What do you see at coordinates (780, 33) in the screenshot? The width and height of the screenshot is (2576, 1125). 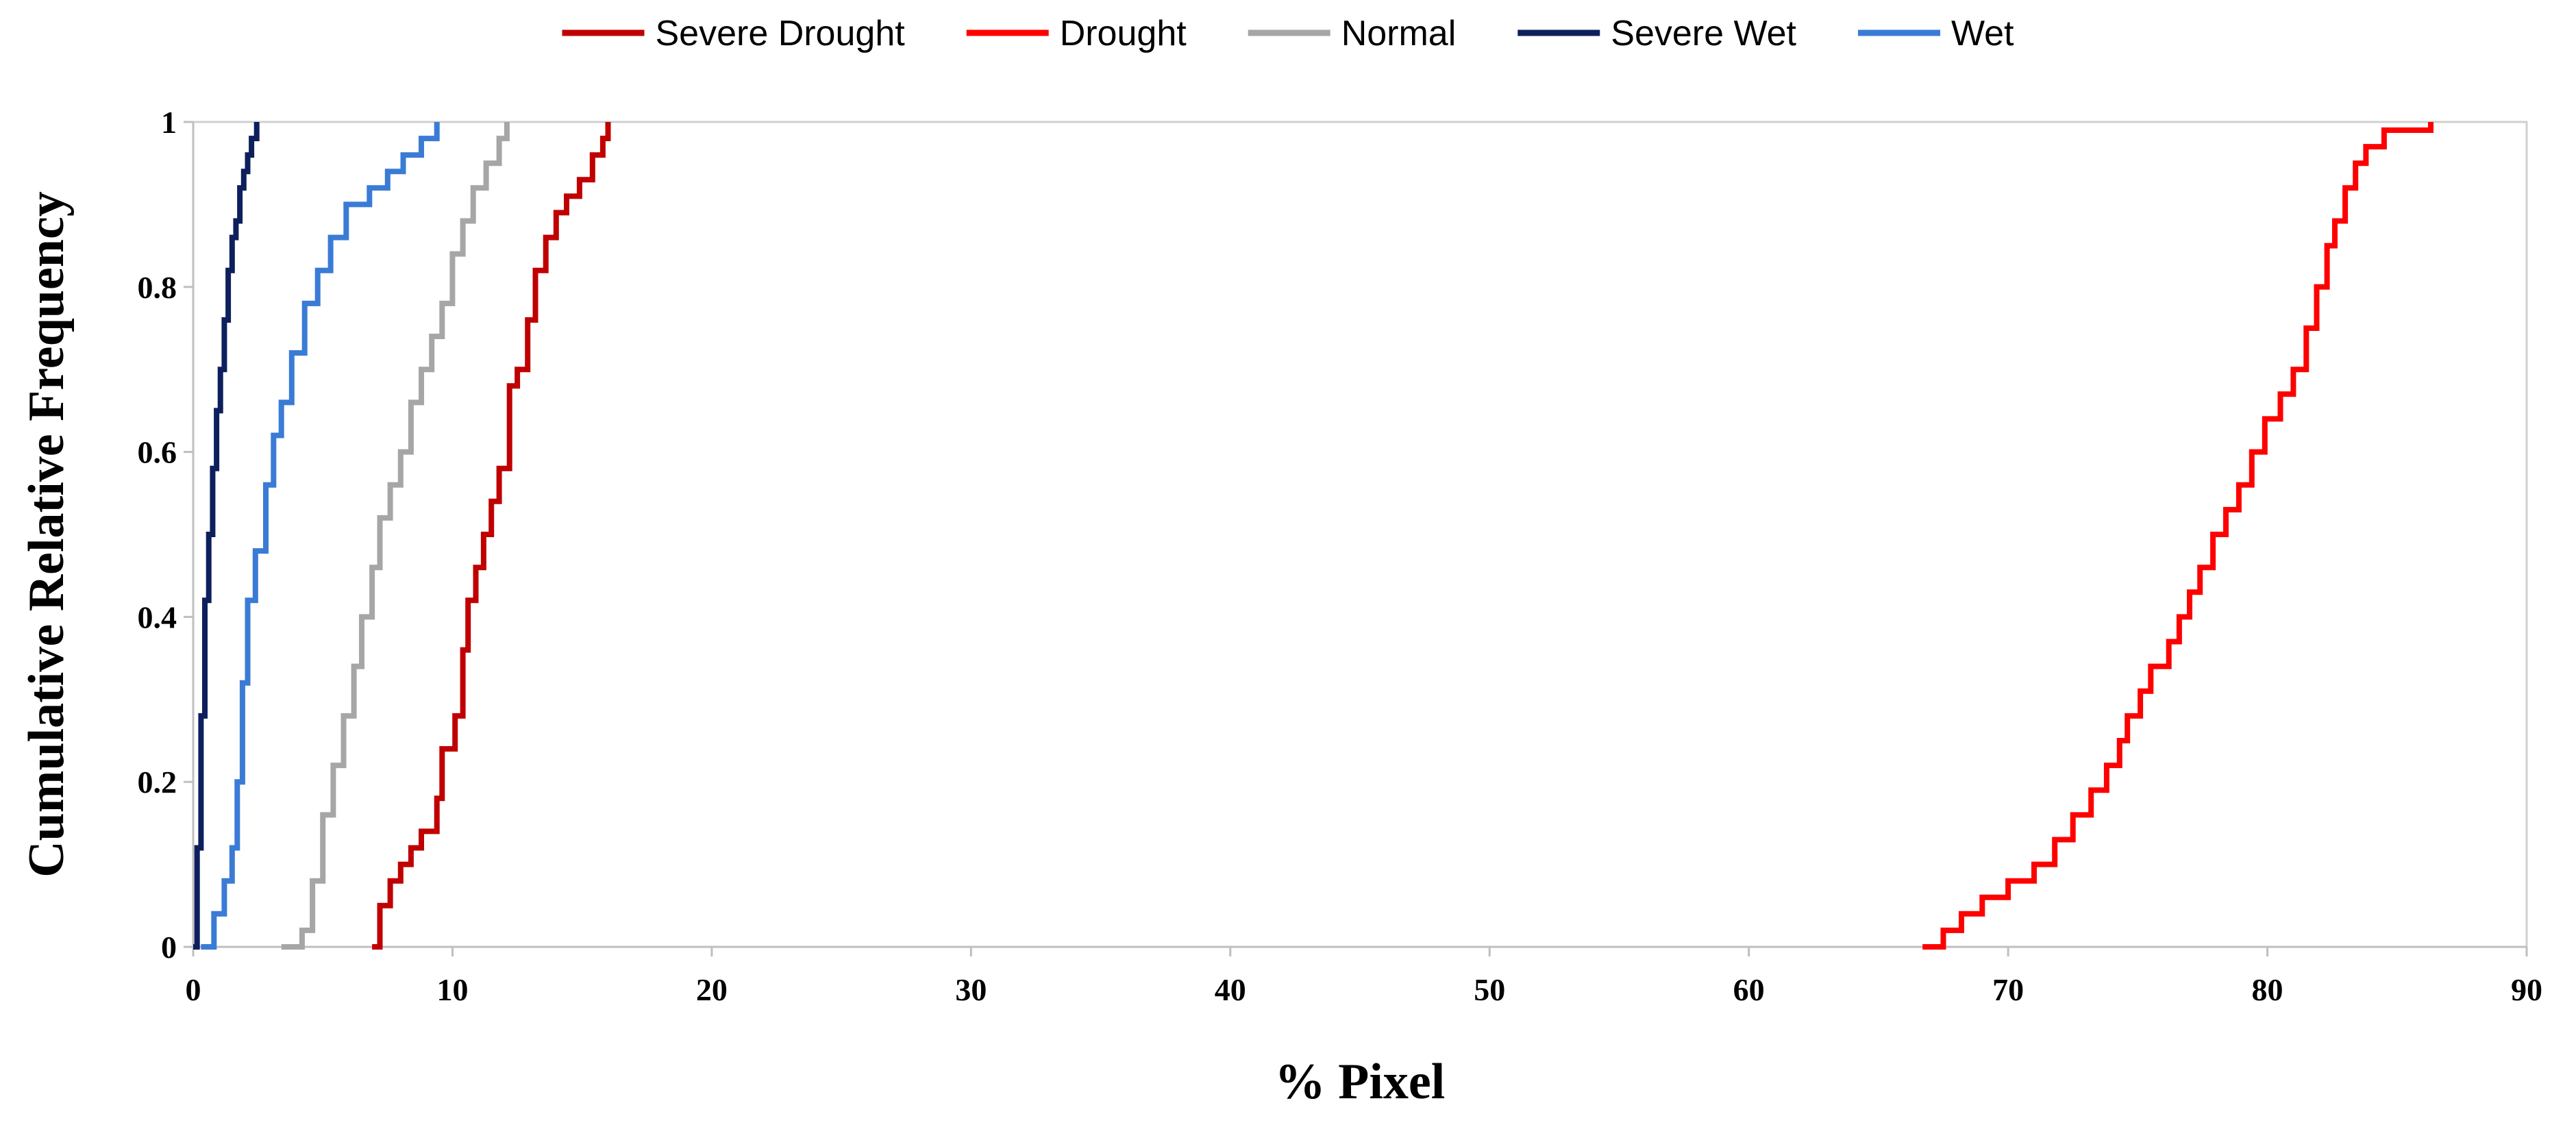 I see `legend-label: Severe Drought` at bounding box center [780, 33].